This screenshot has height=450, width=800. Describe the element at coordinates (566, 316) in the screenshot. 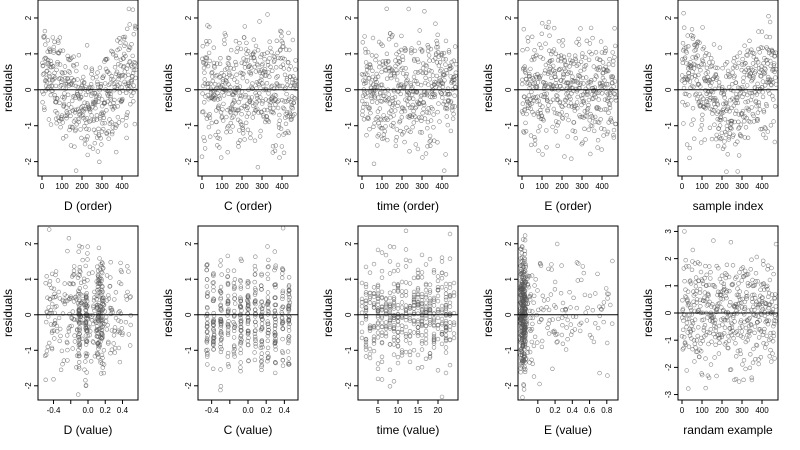

I see `scatter-points` at that location.